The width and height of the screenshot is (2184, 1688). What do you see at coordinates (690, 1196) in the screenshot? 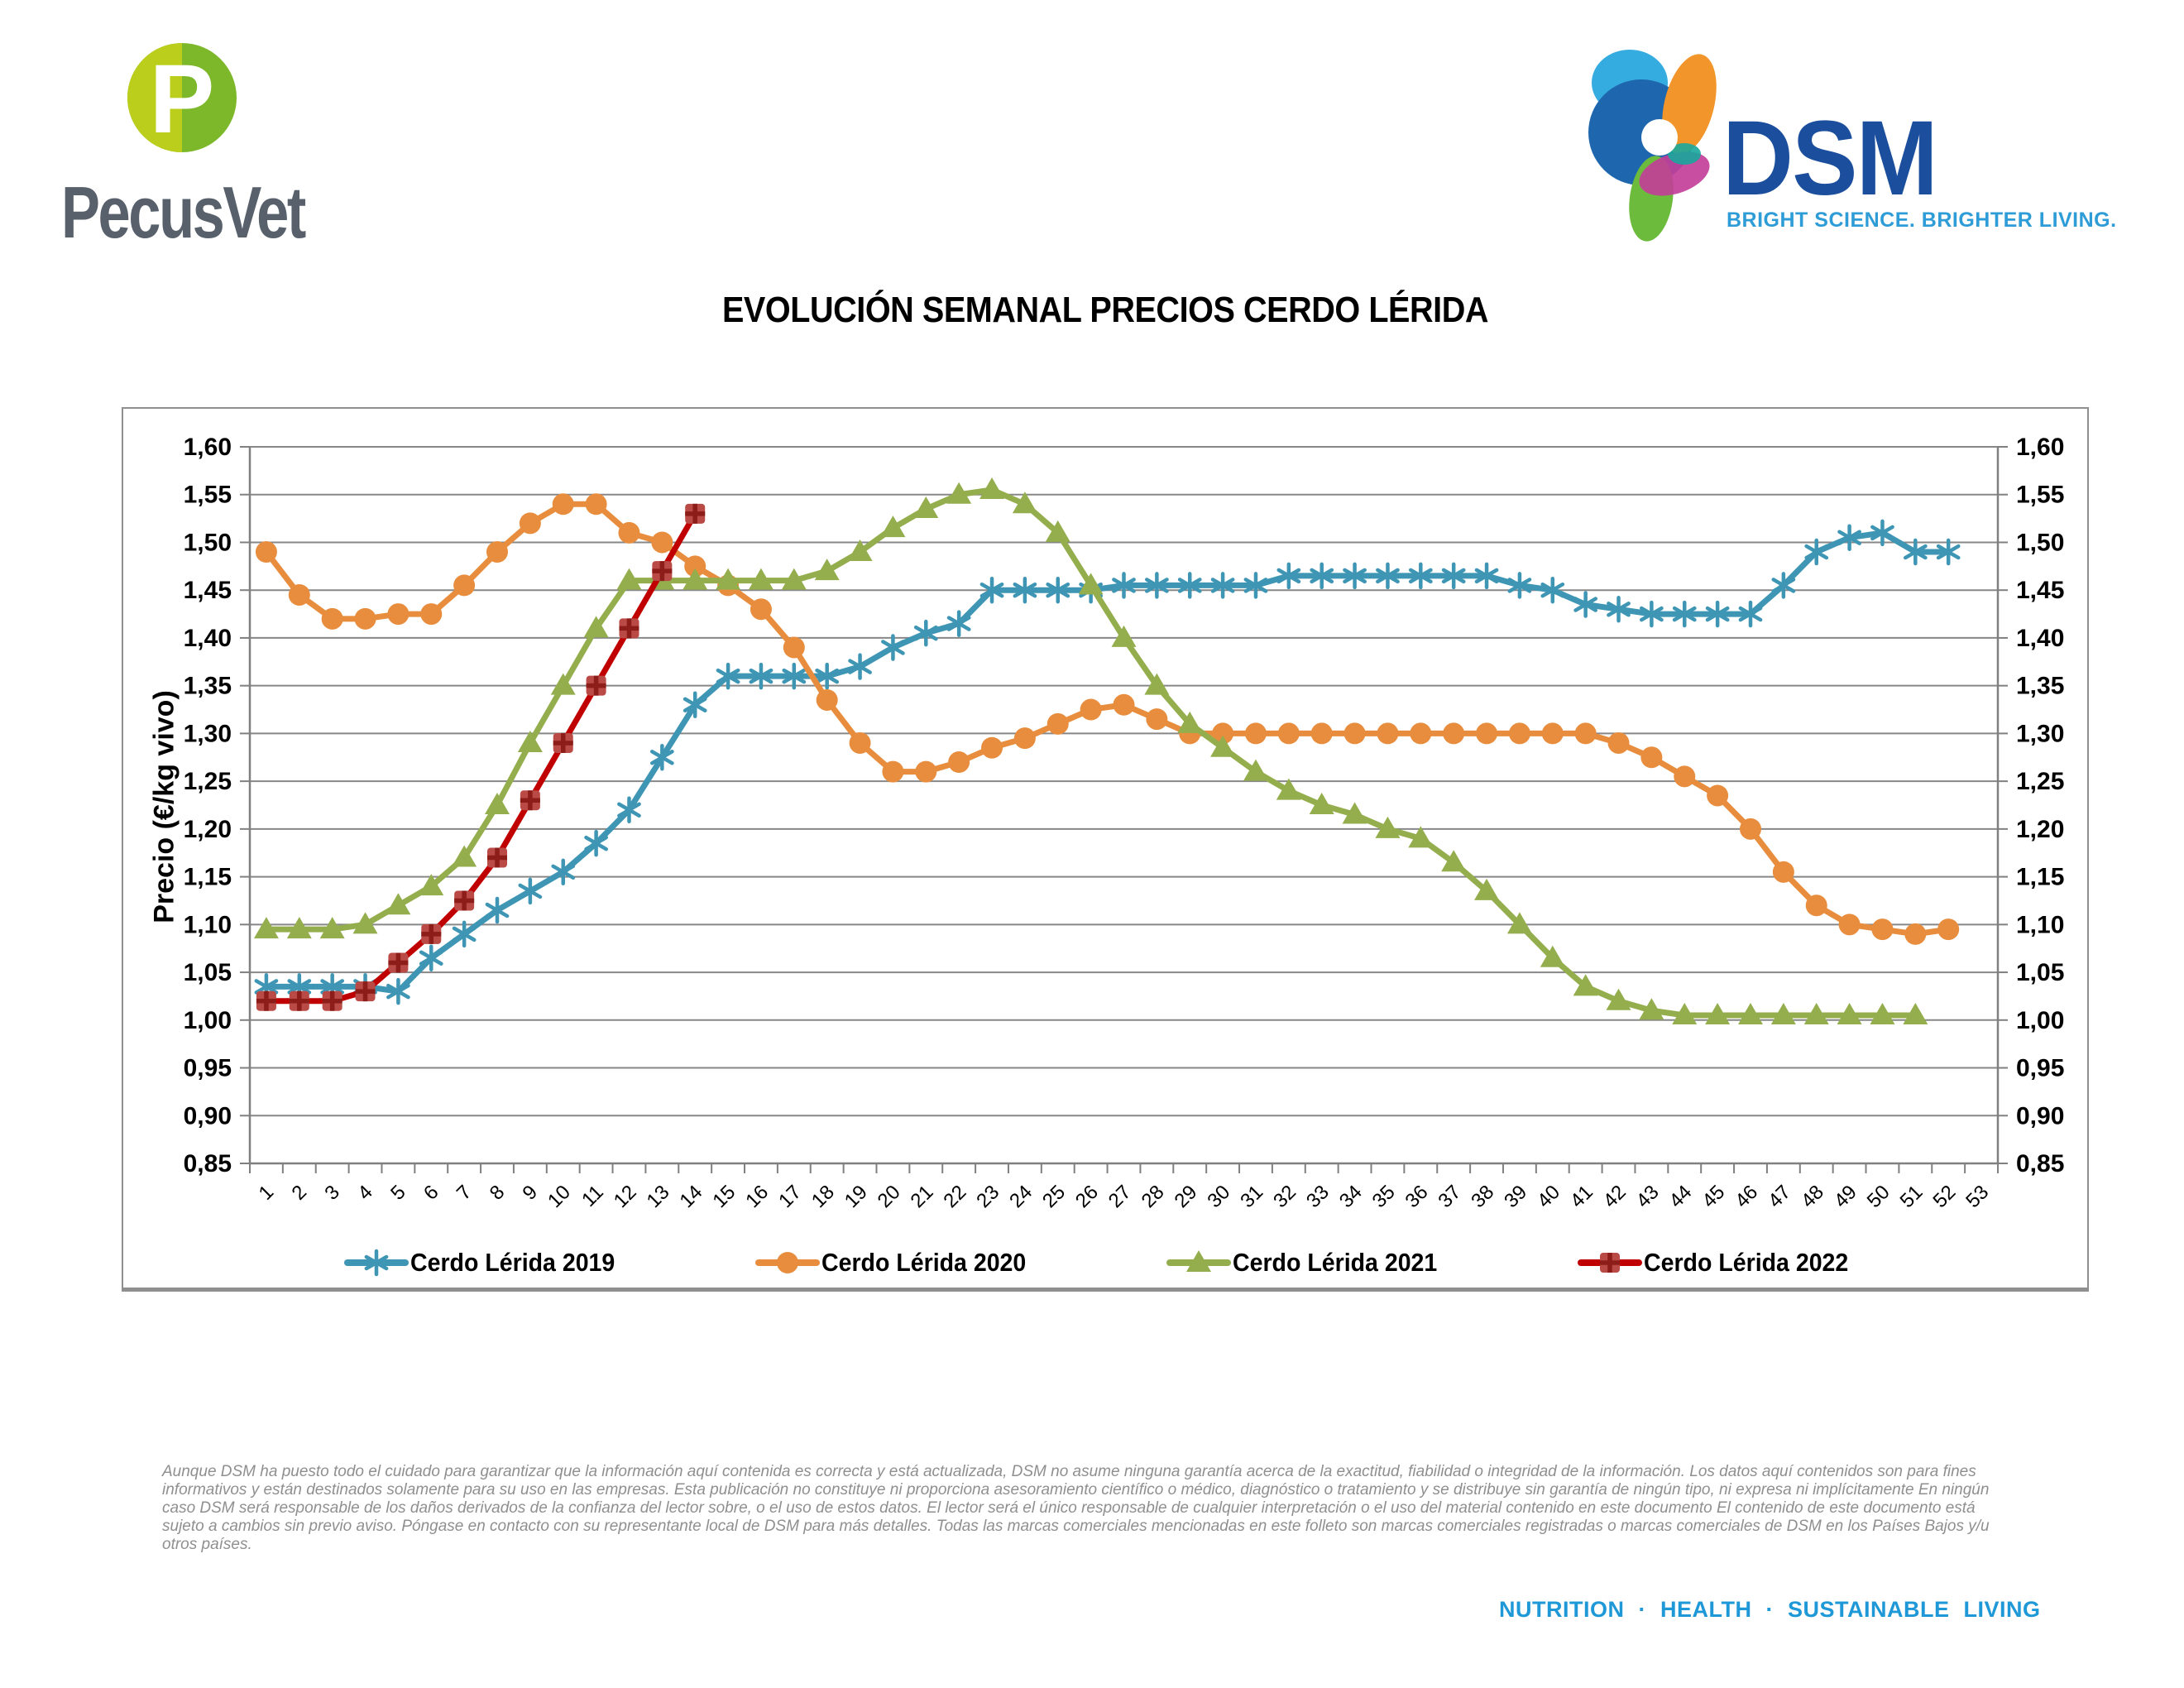
I see `x-tick-label: 14` at bounding box center [690, 1196].